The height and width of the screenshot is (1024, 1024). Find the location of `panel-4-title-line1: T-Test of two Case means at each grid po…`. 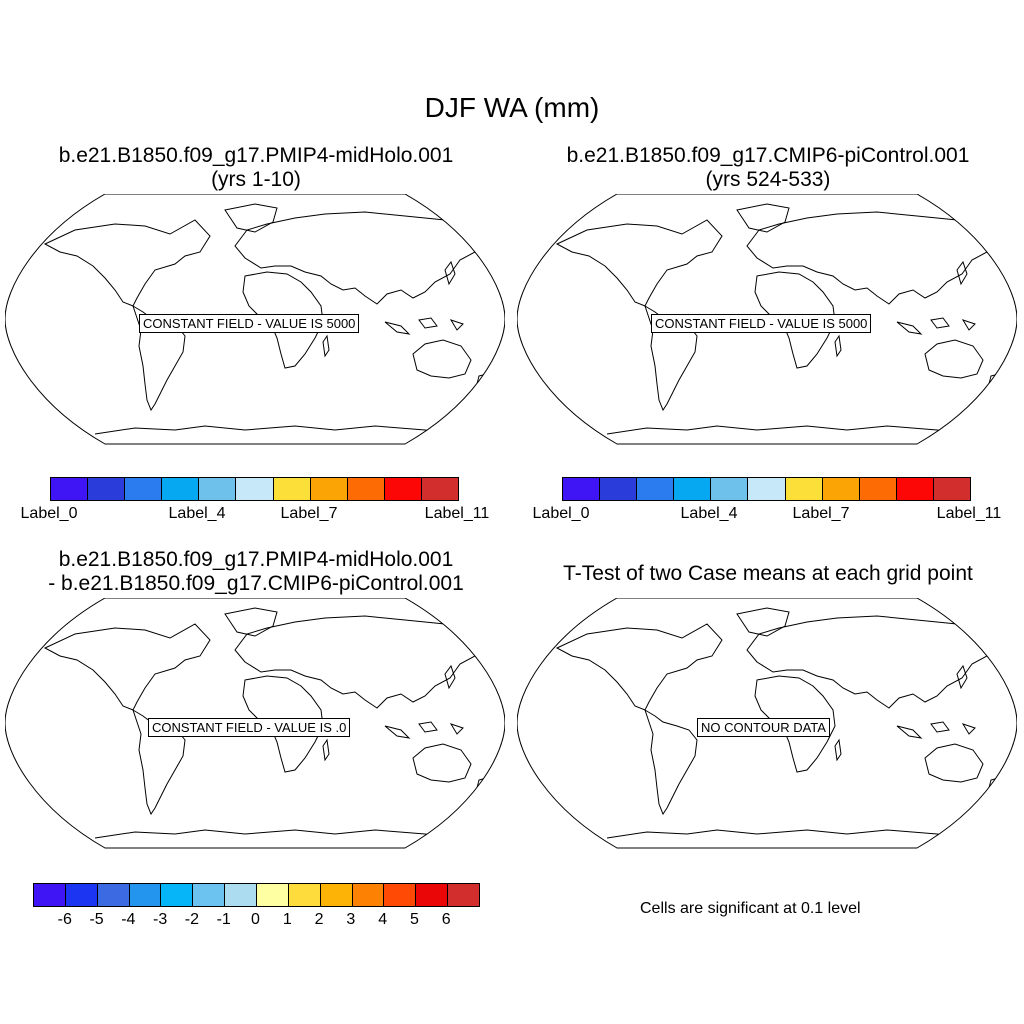

panel-4-title-line1: T-Test of two Case means at each grid po… is located at coordinates (768, 573).